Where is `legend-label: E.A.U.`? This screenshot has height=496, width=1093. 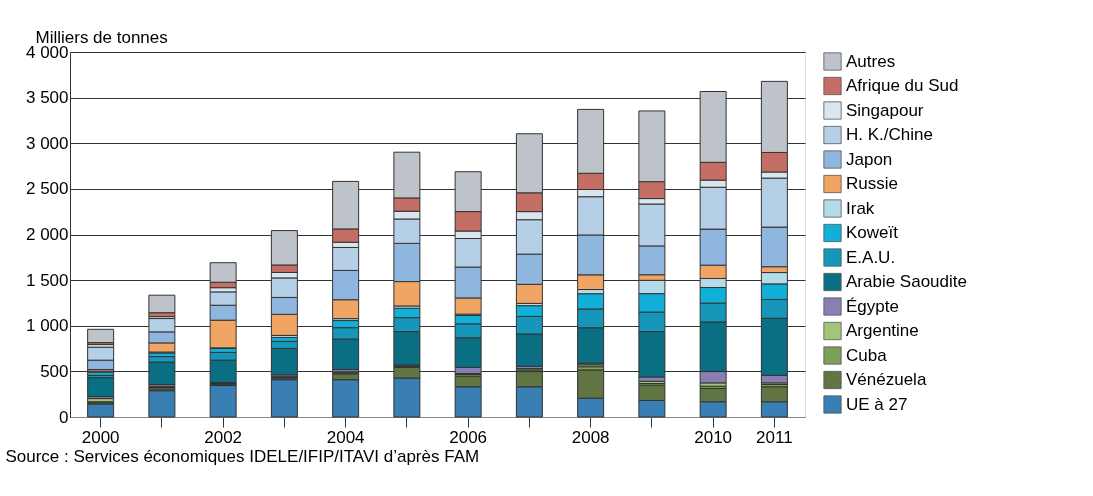 legend-label: E.A.U. is located at coordinates (871, 257).